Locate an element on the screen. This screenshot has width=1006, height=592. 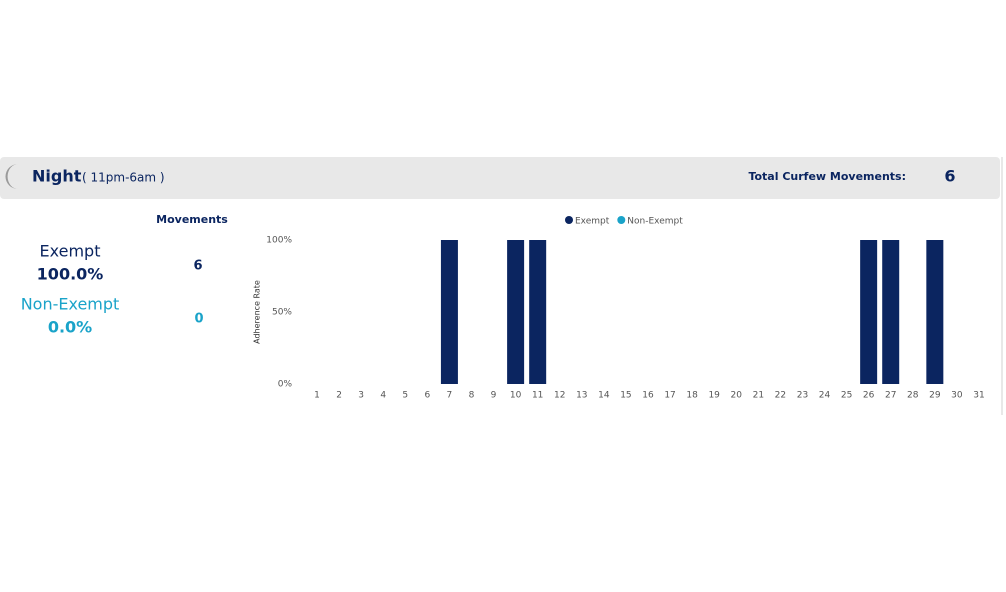
x-tick-label: 15 is located at coordinates (625, 396).